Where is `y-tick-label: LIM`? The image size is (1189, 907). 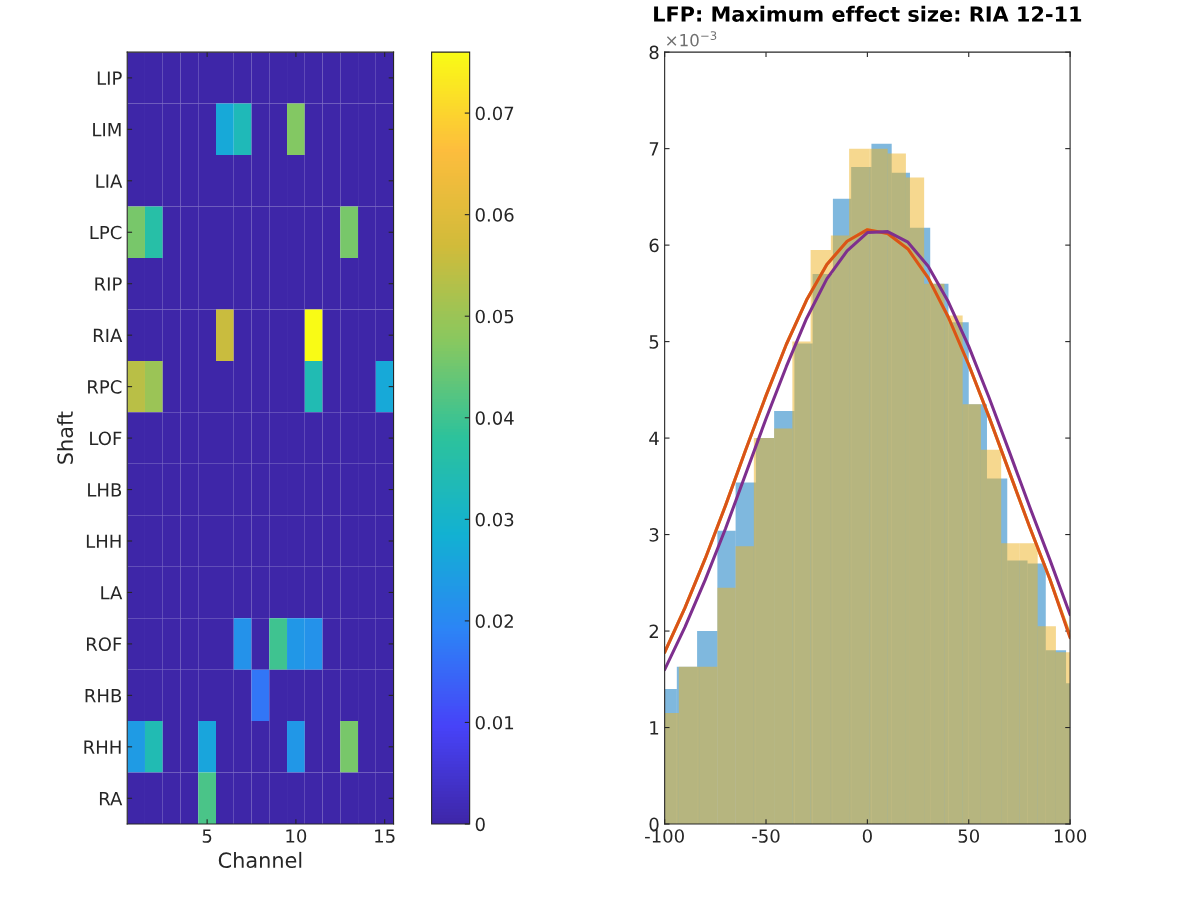
y-tick-label: LIM is located at coordinates (107, 130).